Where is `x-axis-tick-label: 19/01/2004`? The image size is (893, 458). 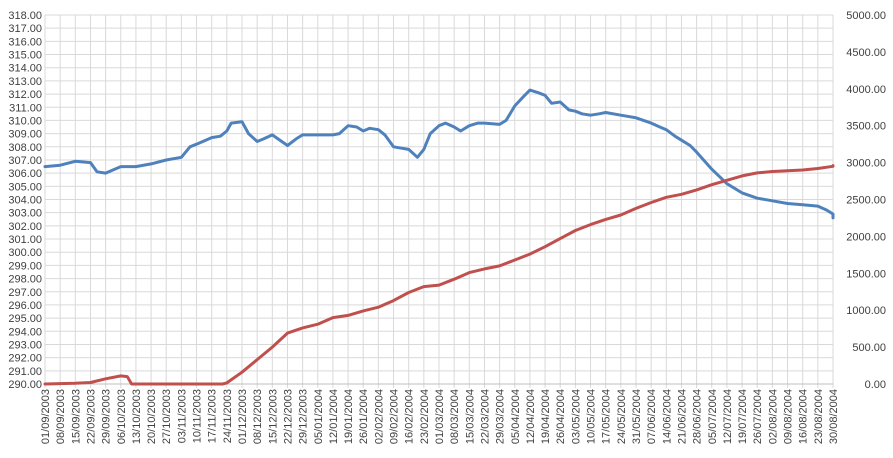 x-axis-tick-label: 19/01/2004 is located at coordinates (349, 416).